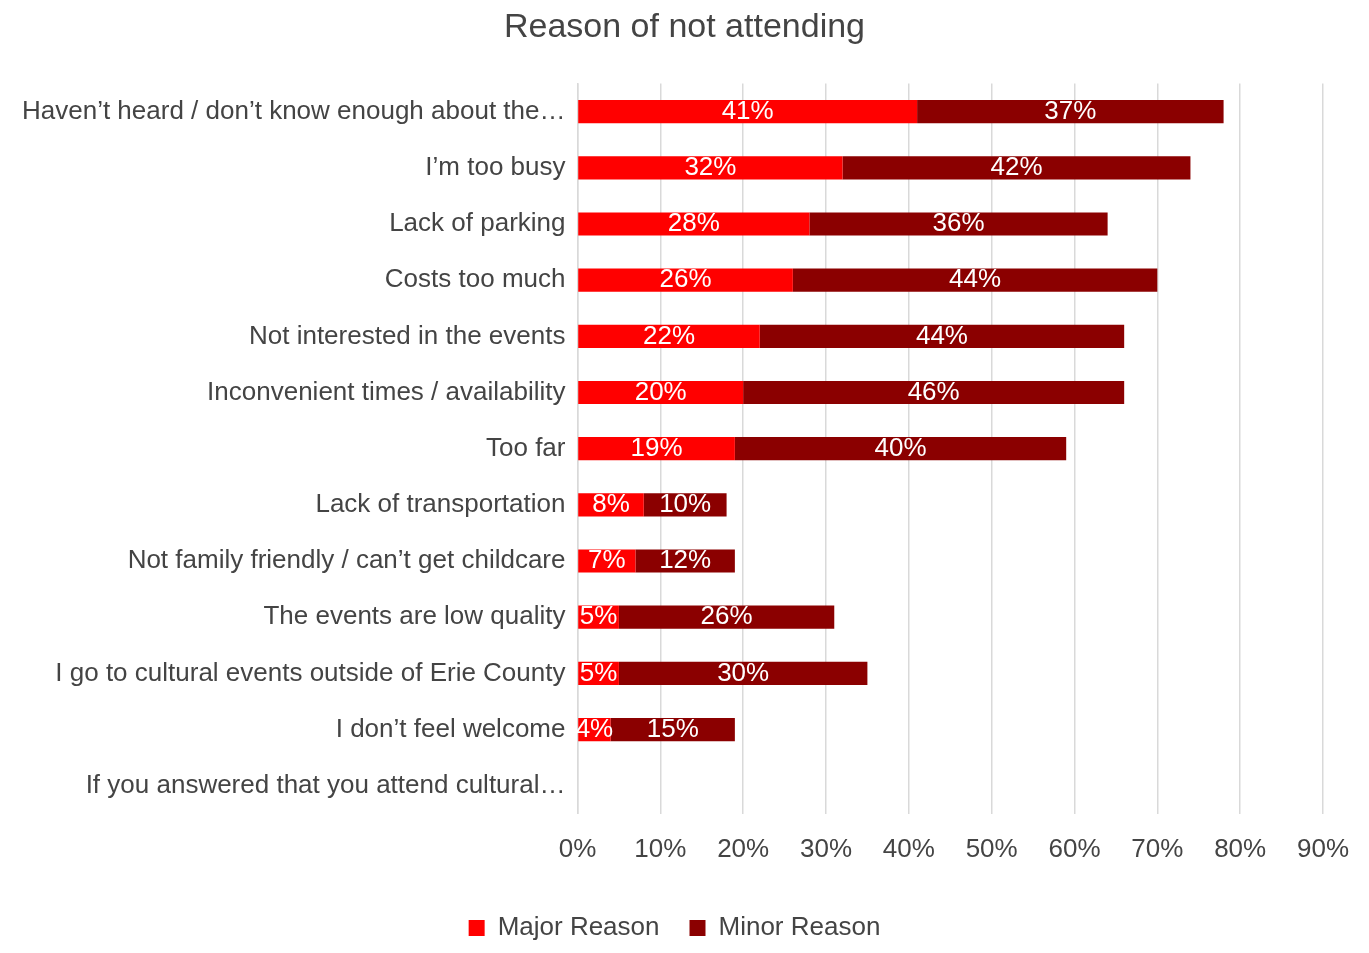  Describe the element at coordinates (525, 446) in the screenshot. I see `y-tick-label: Too far` at that location.